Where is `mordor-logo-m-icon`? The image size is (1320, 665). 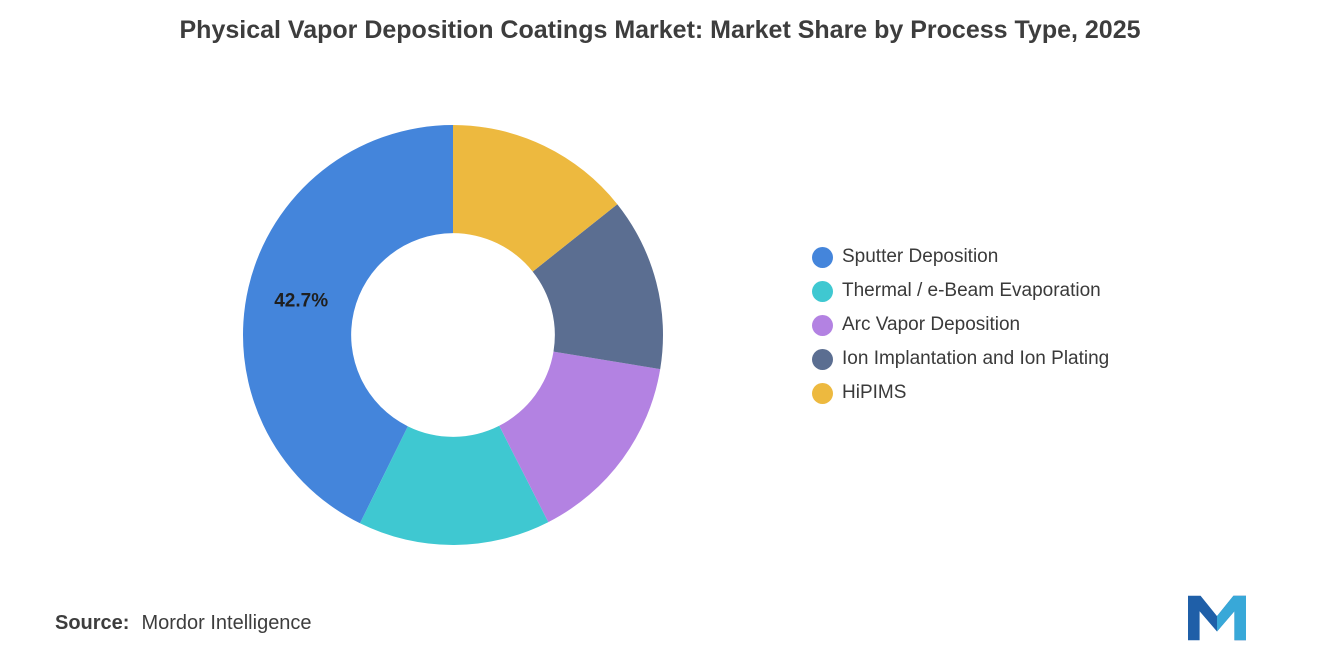
mordor-logo-m-icon is located at coordinates (1217, 618).